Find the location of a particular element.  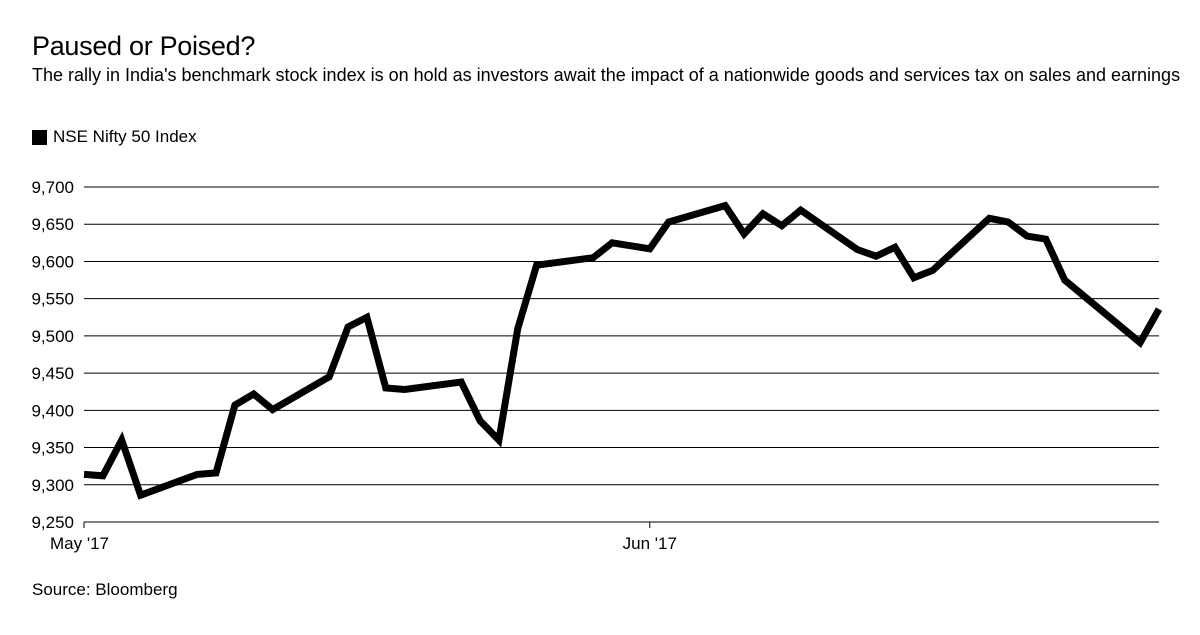

legend-label: NSE Nifty 50 Index is located at coordinates (125, 136).